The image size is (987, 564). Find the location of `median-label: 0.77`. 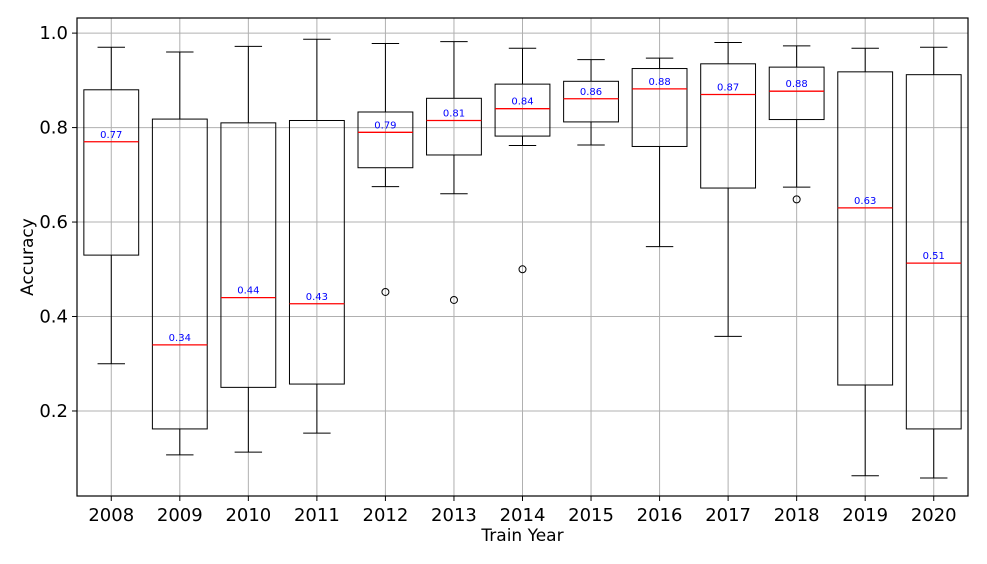

median-label: 0.77 is located at coordinates (111, 135).